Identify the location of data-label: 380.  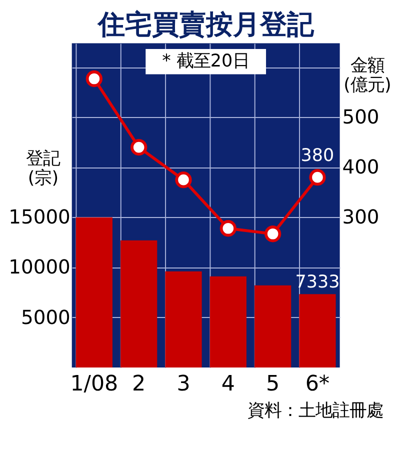
(317, 156).